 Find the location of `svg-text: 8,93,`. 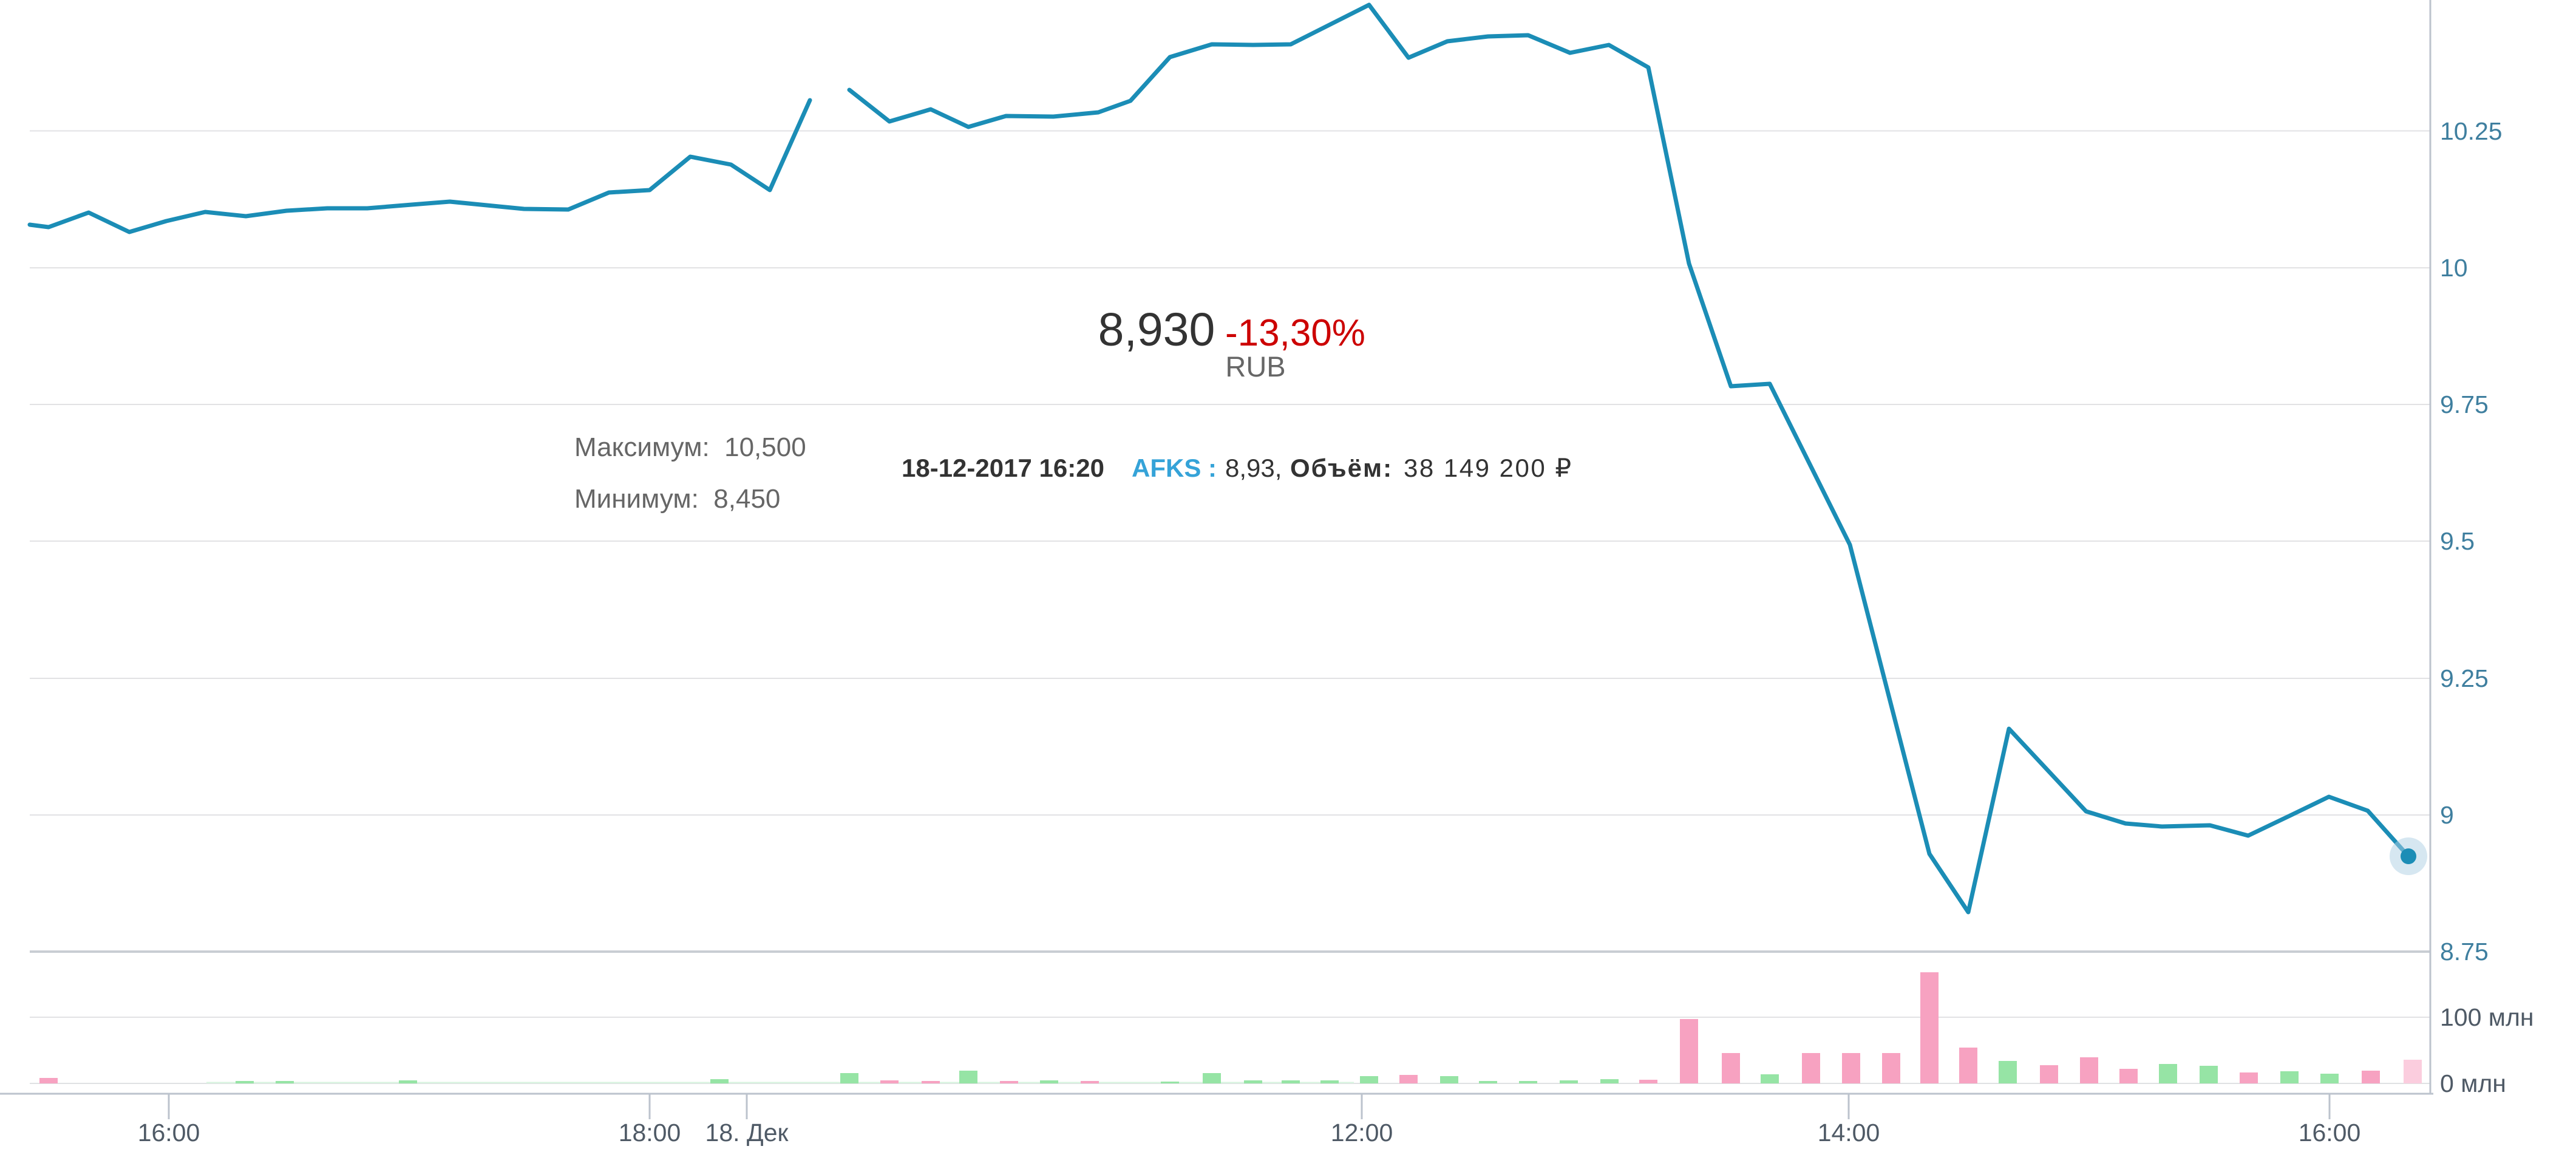

svg-text: 8,93, is located at coordinates (1253, 468).